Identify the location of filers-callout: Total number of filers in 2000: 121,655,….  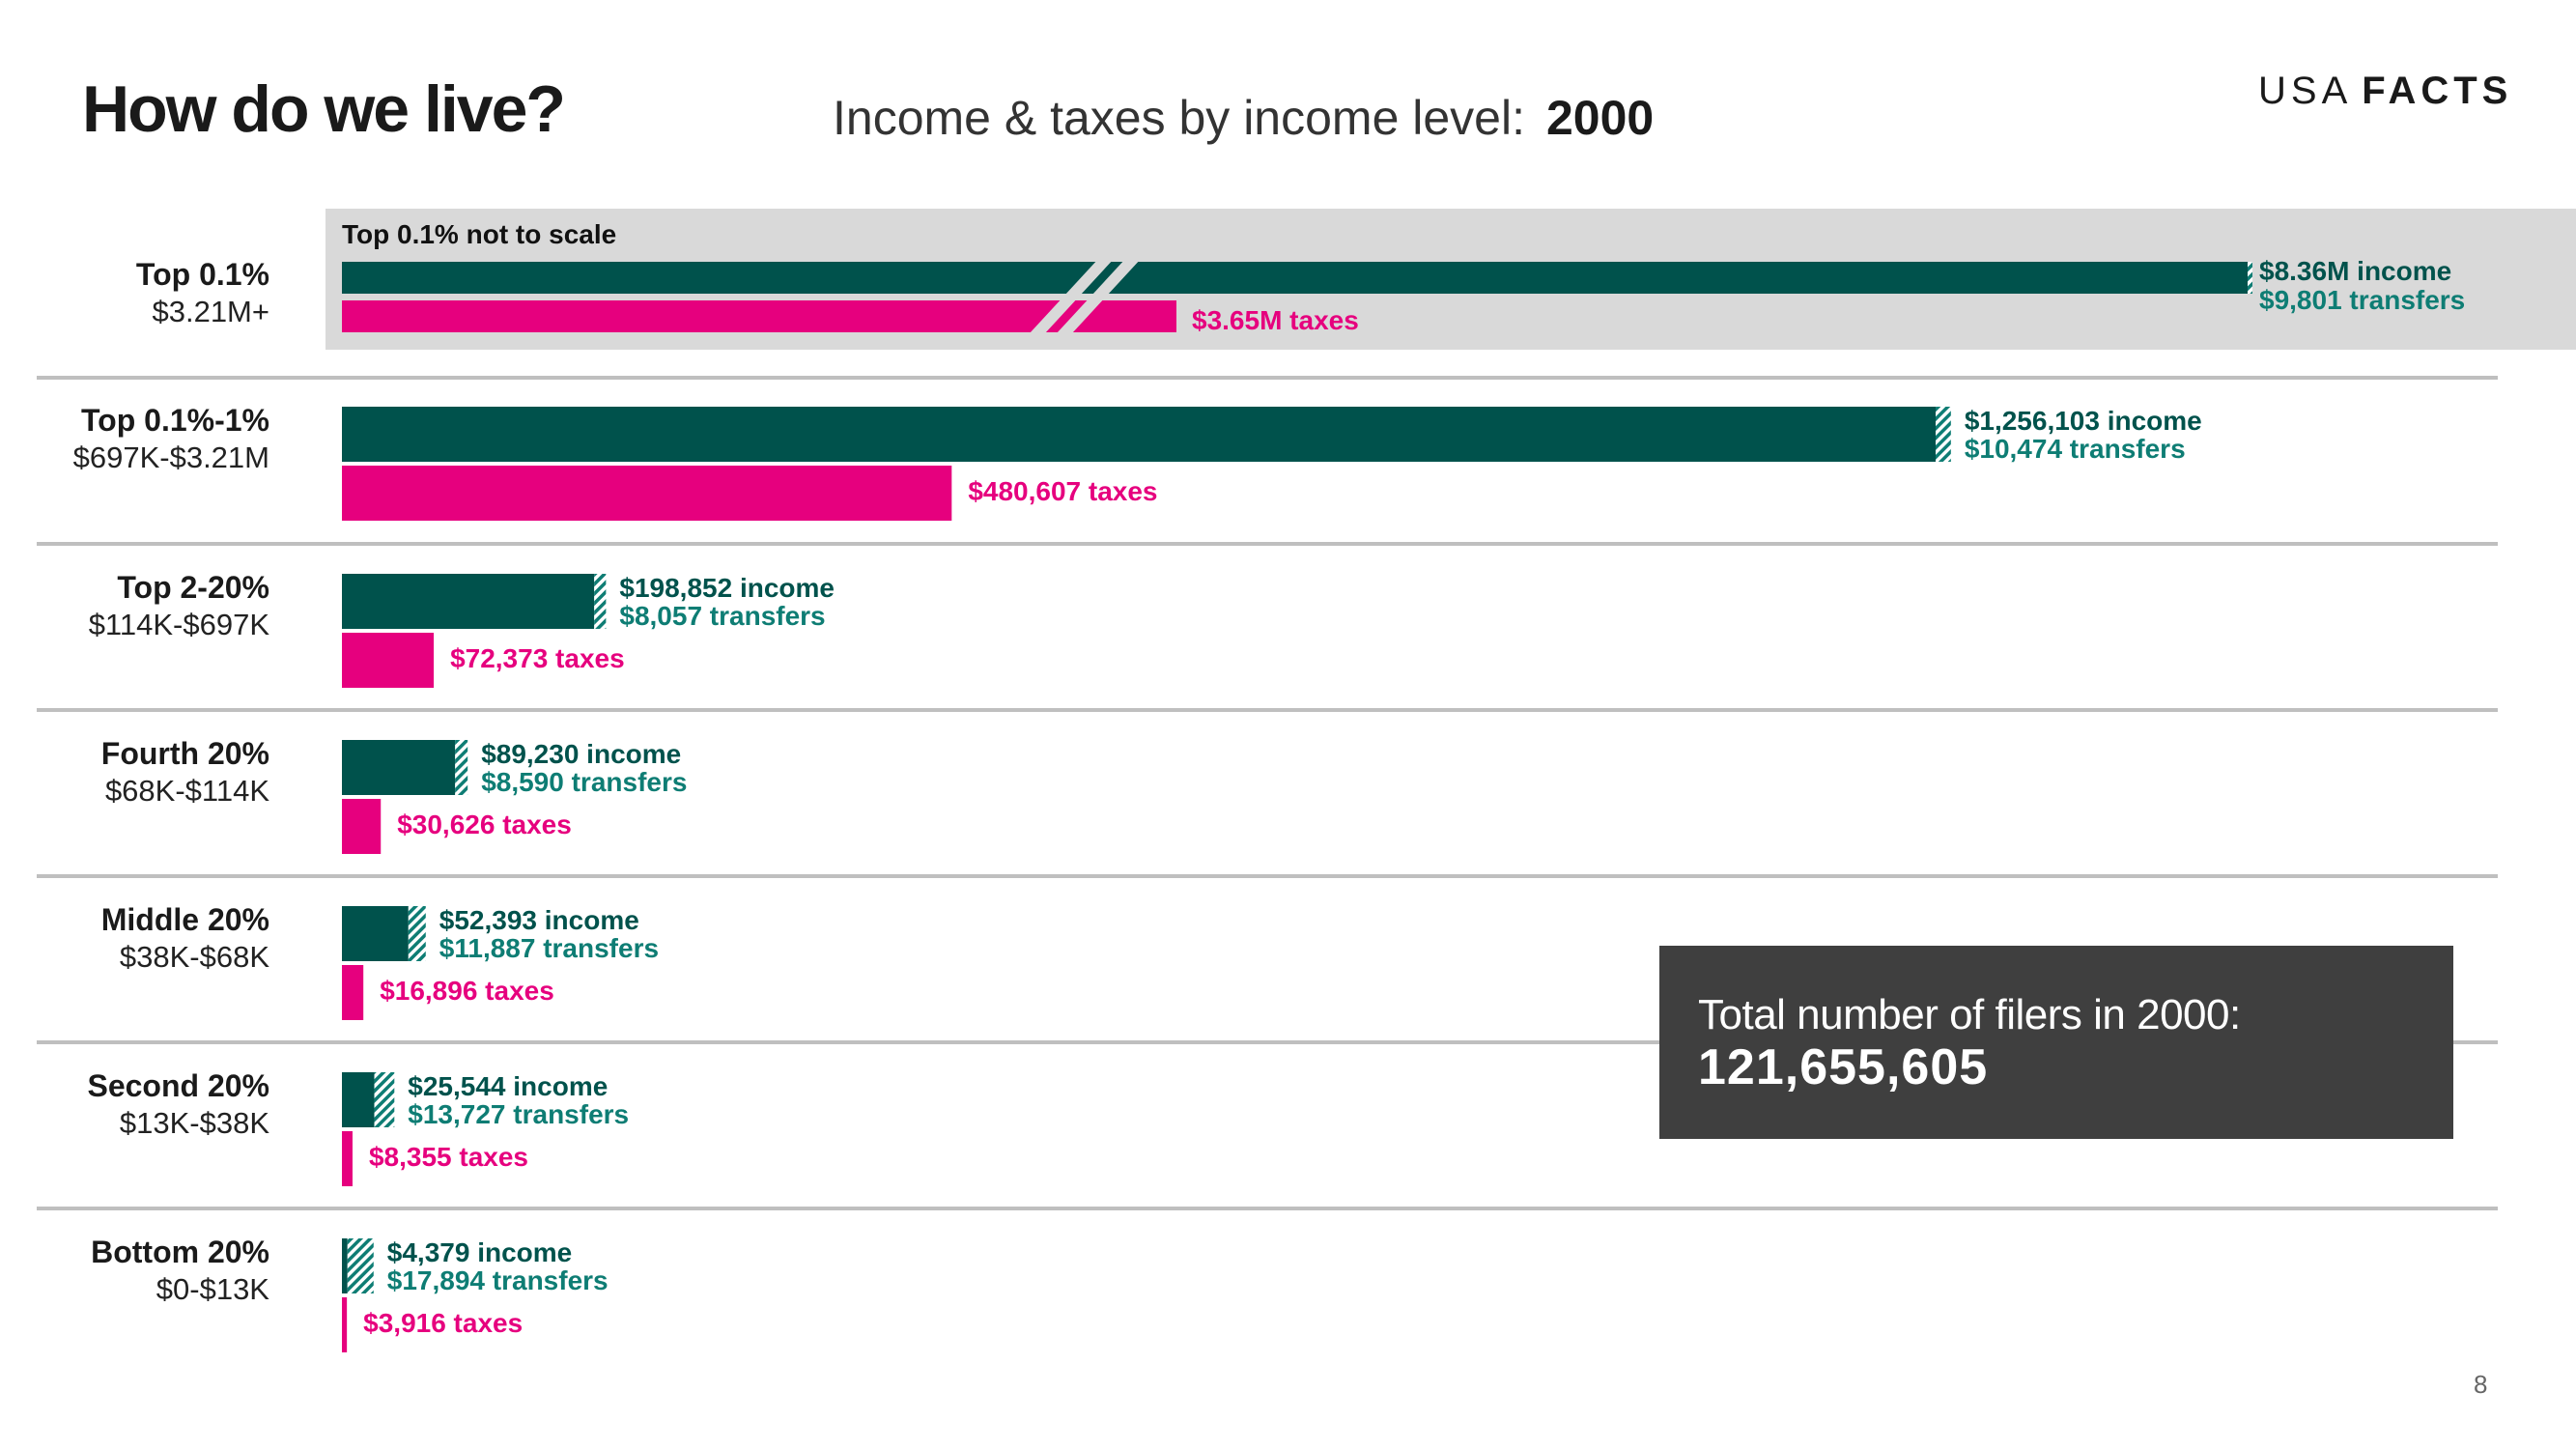
(2056, 1042).